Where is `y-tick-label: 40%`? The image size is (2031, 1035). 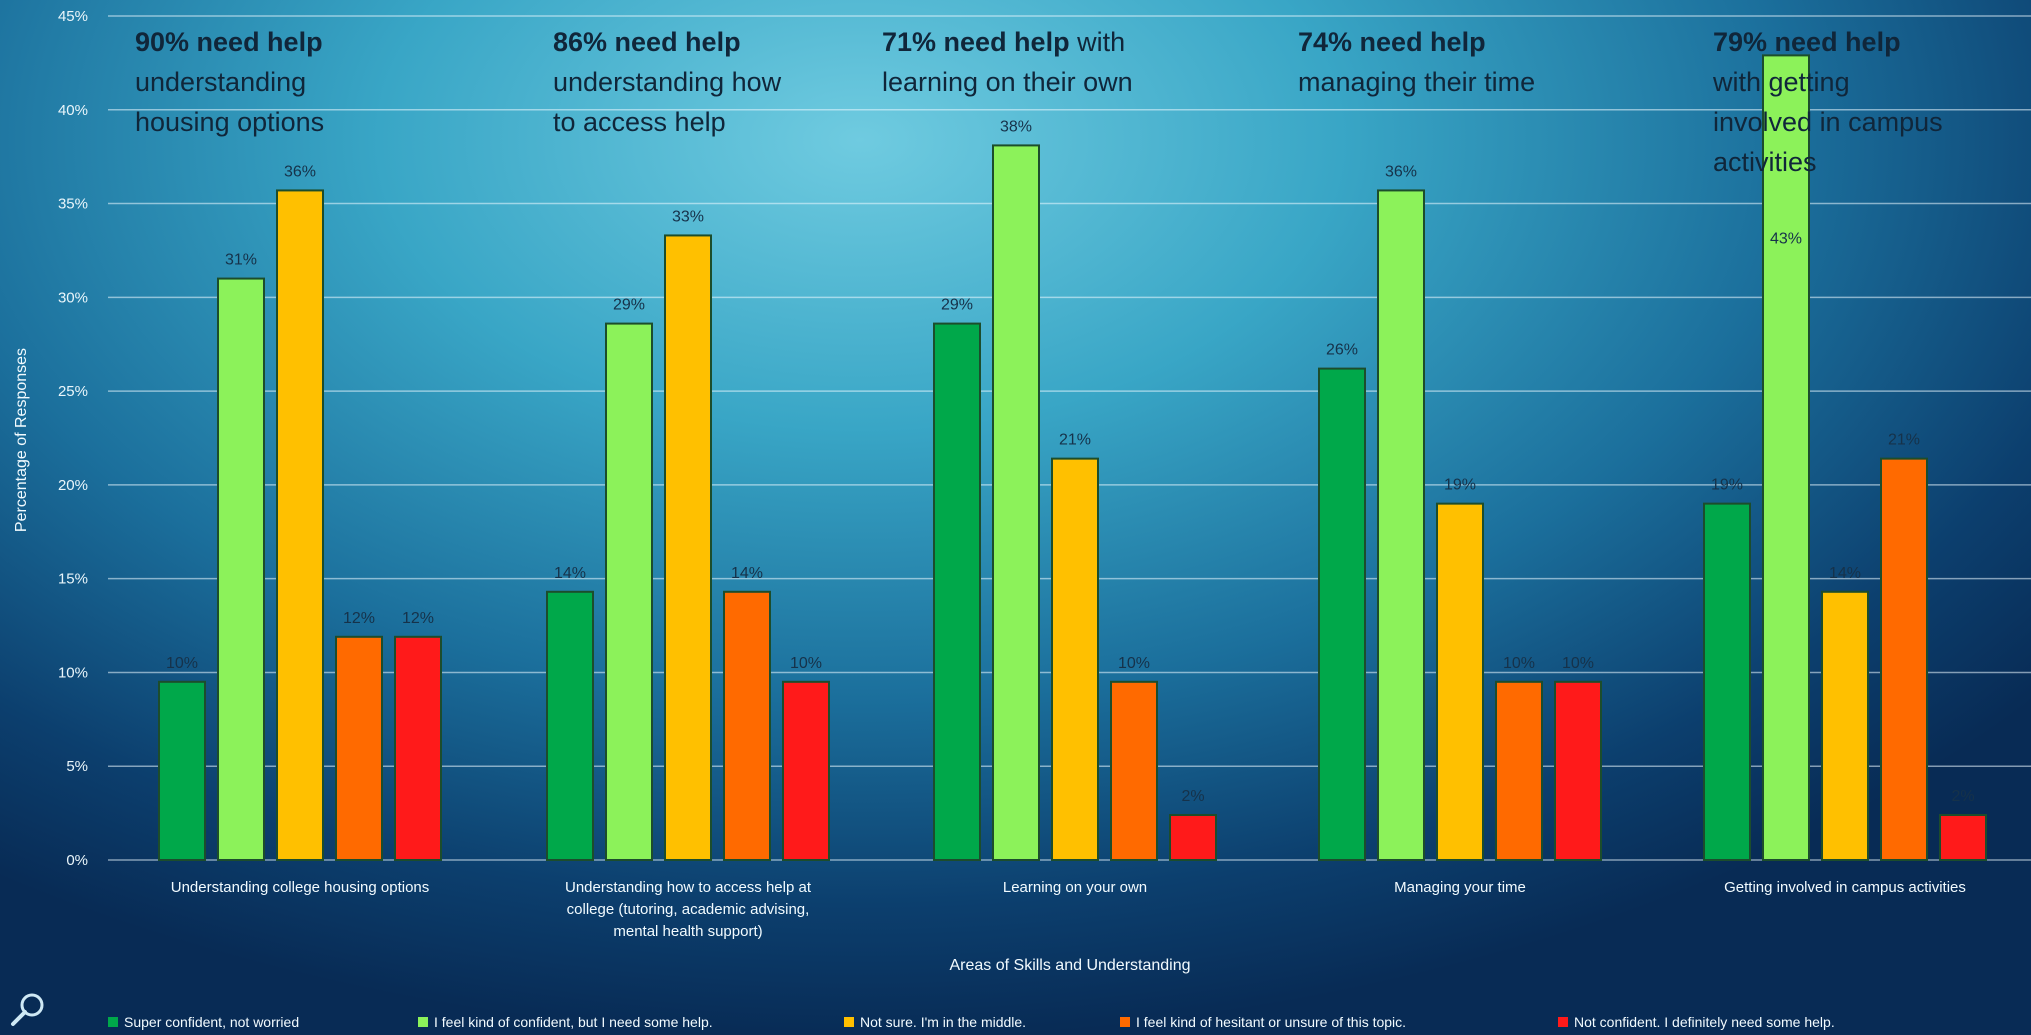 y-tick-label: 40% is located at coordinates (73, 110).